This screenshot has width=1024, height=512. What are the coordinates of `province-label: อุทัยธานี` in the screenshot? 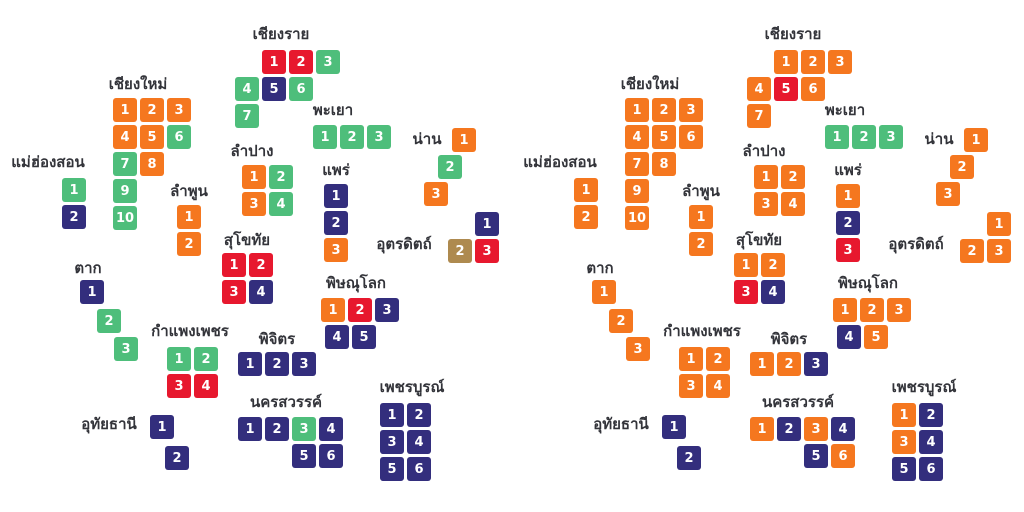 It's located at (109, 424).